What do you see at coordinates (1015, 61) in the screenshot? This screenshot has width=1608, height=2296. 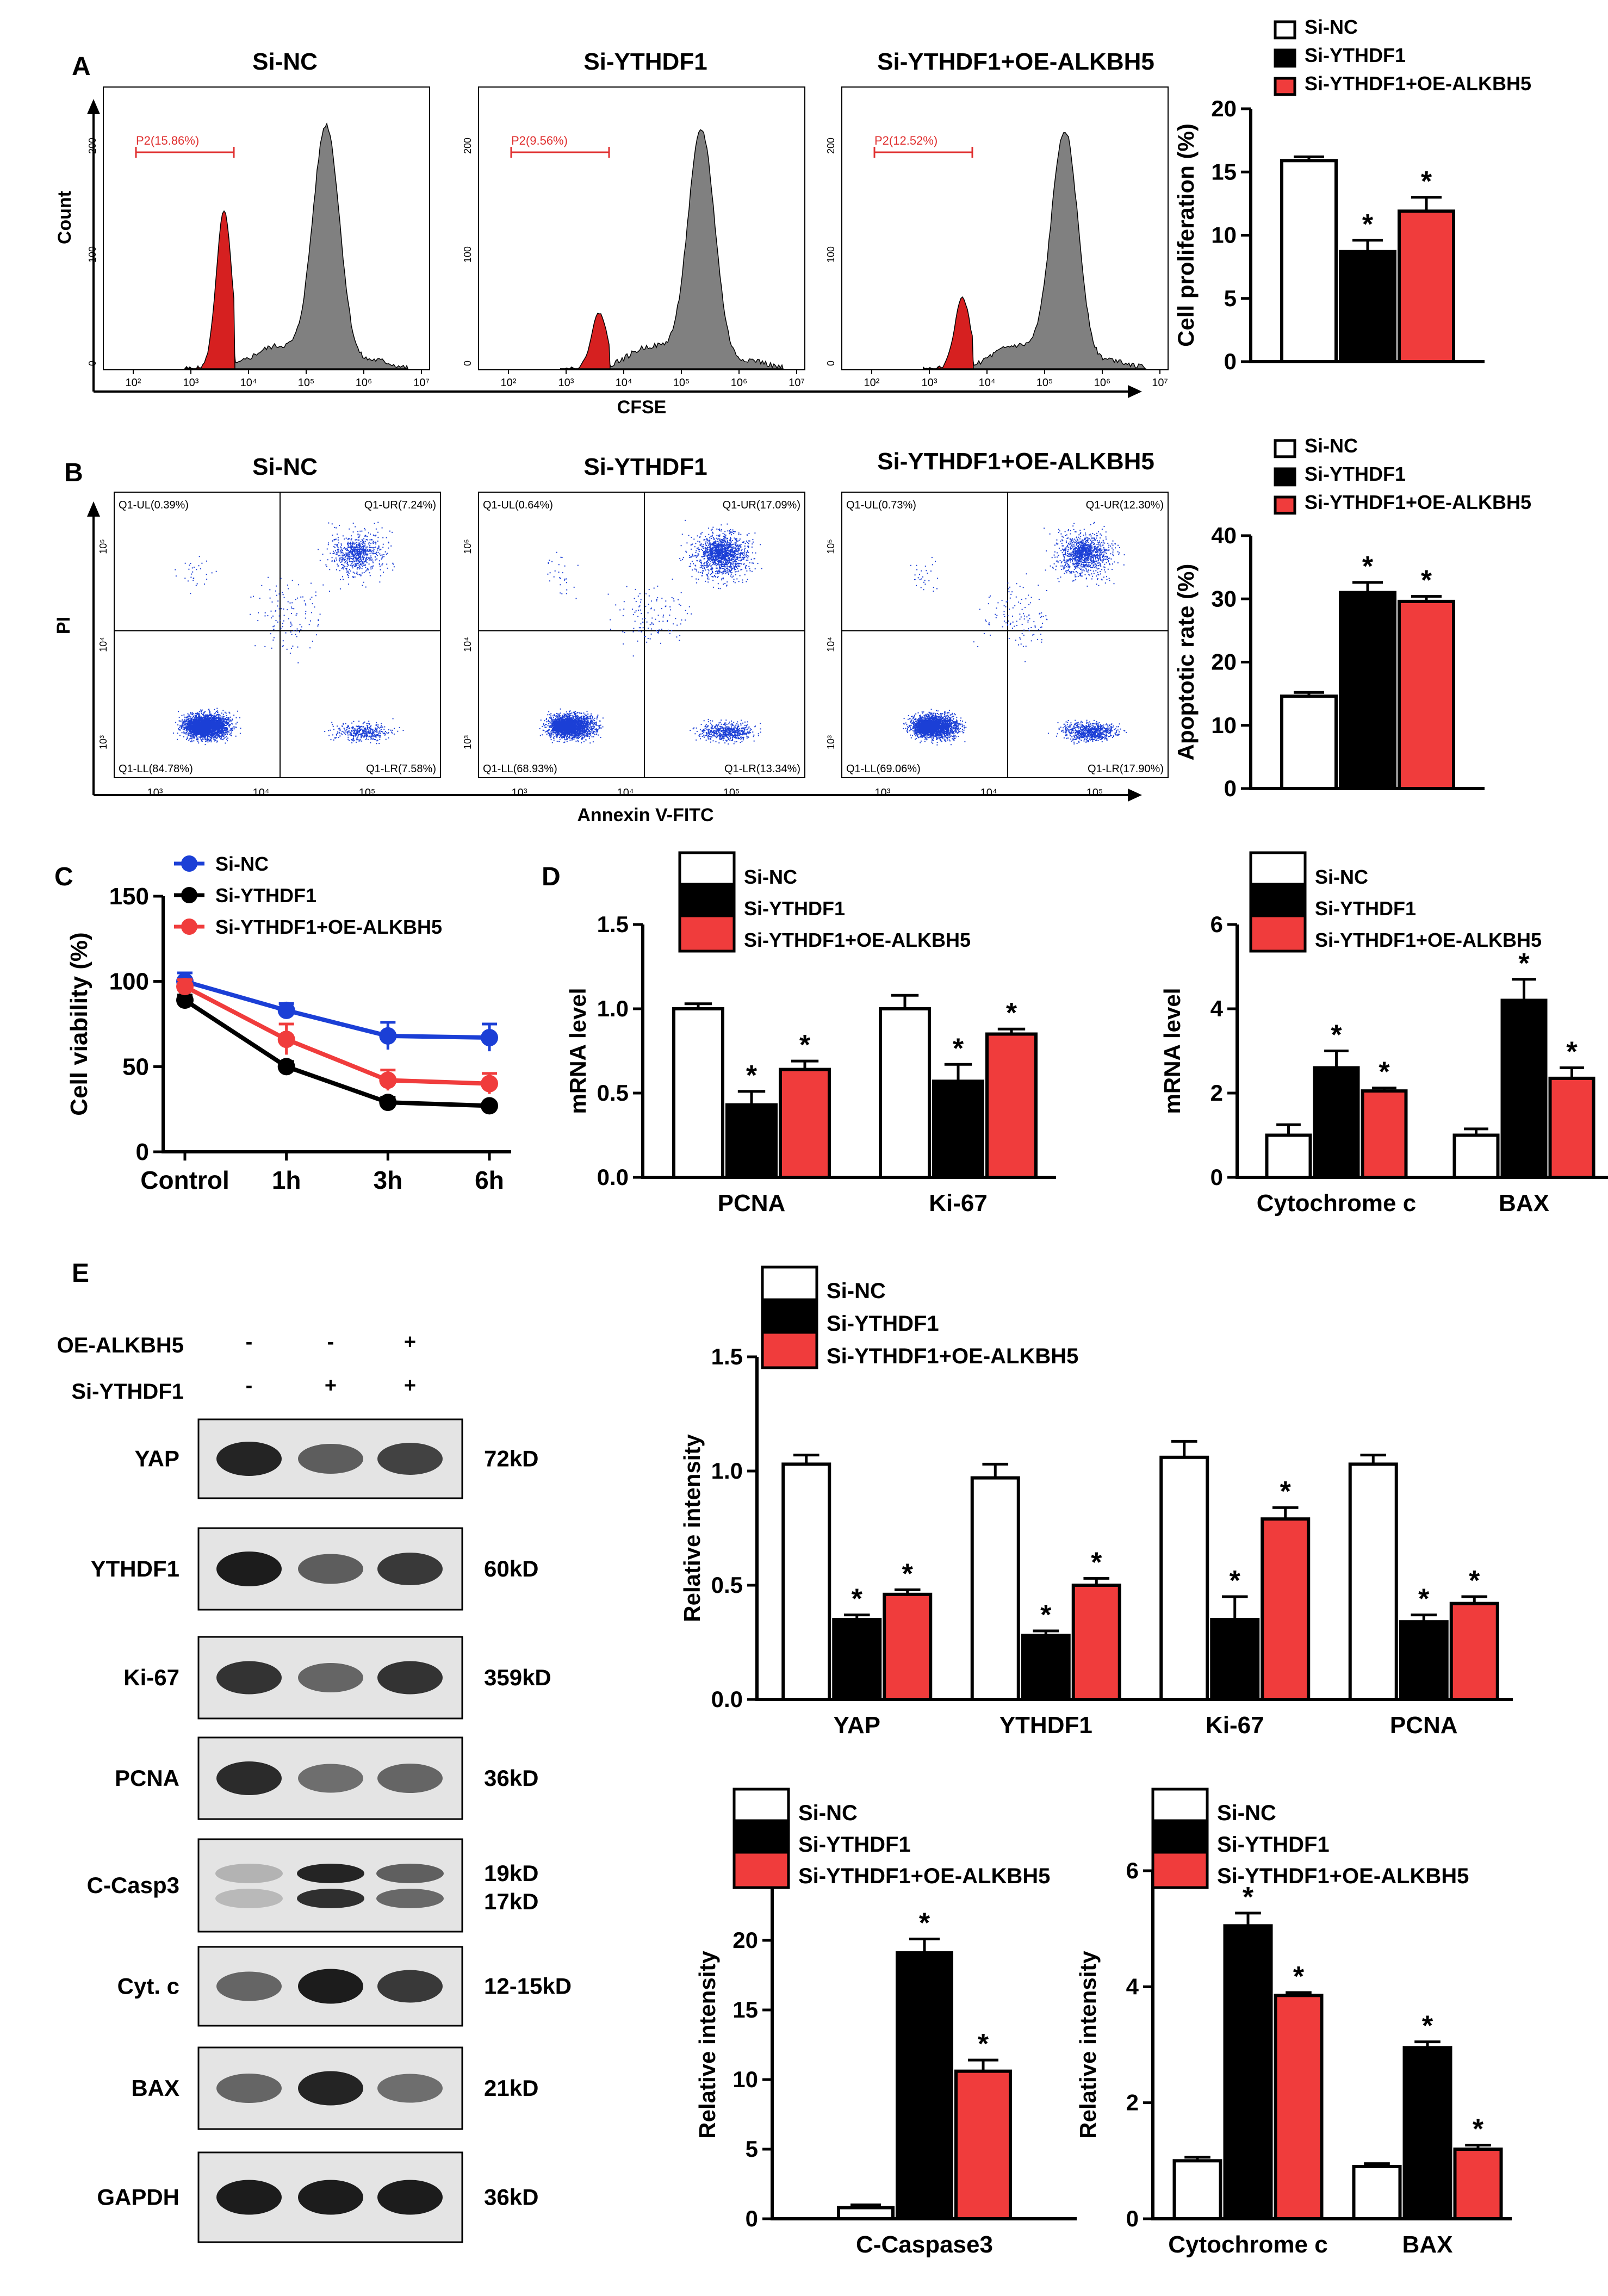 I see `panel-a-flow-title-3: Si-YTHDF1+OE-ALKBH5` at bounding box center [1015, 61].